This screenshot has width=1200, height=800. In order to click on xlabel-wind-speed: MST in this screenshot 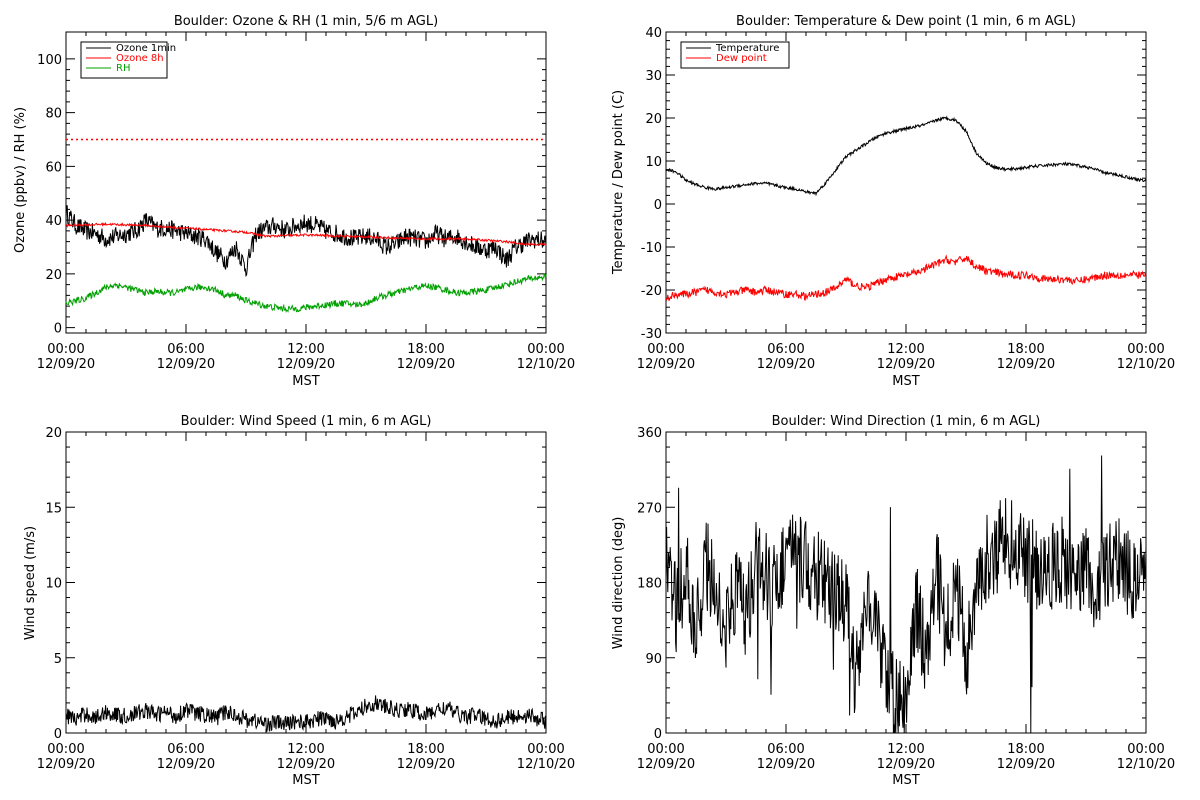, I will do `click(305, 780)`.